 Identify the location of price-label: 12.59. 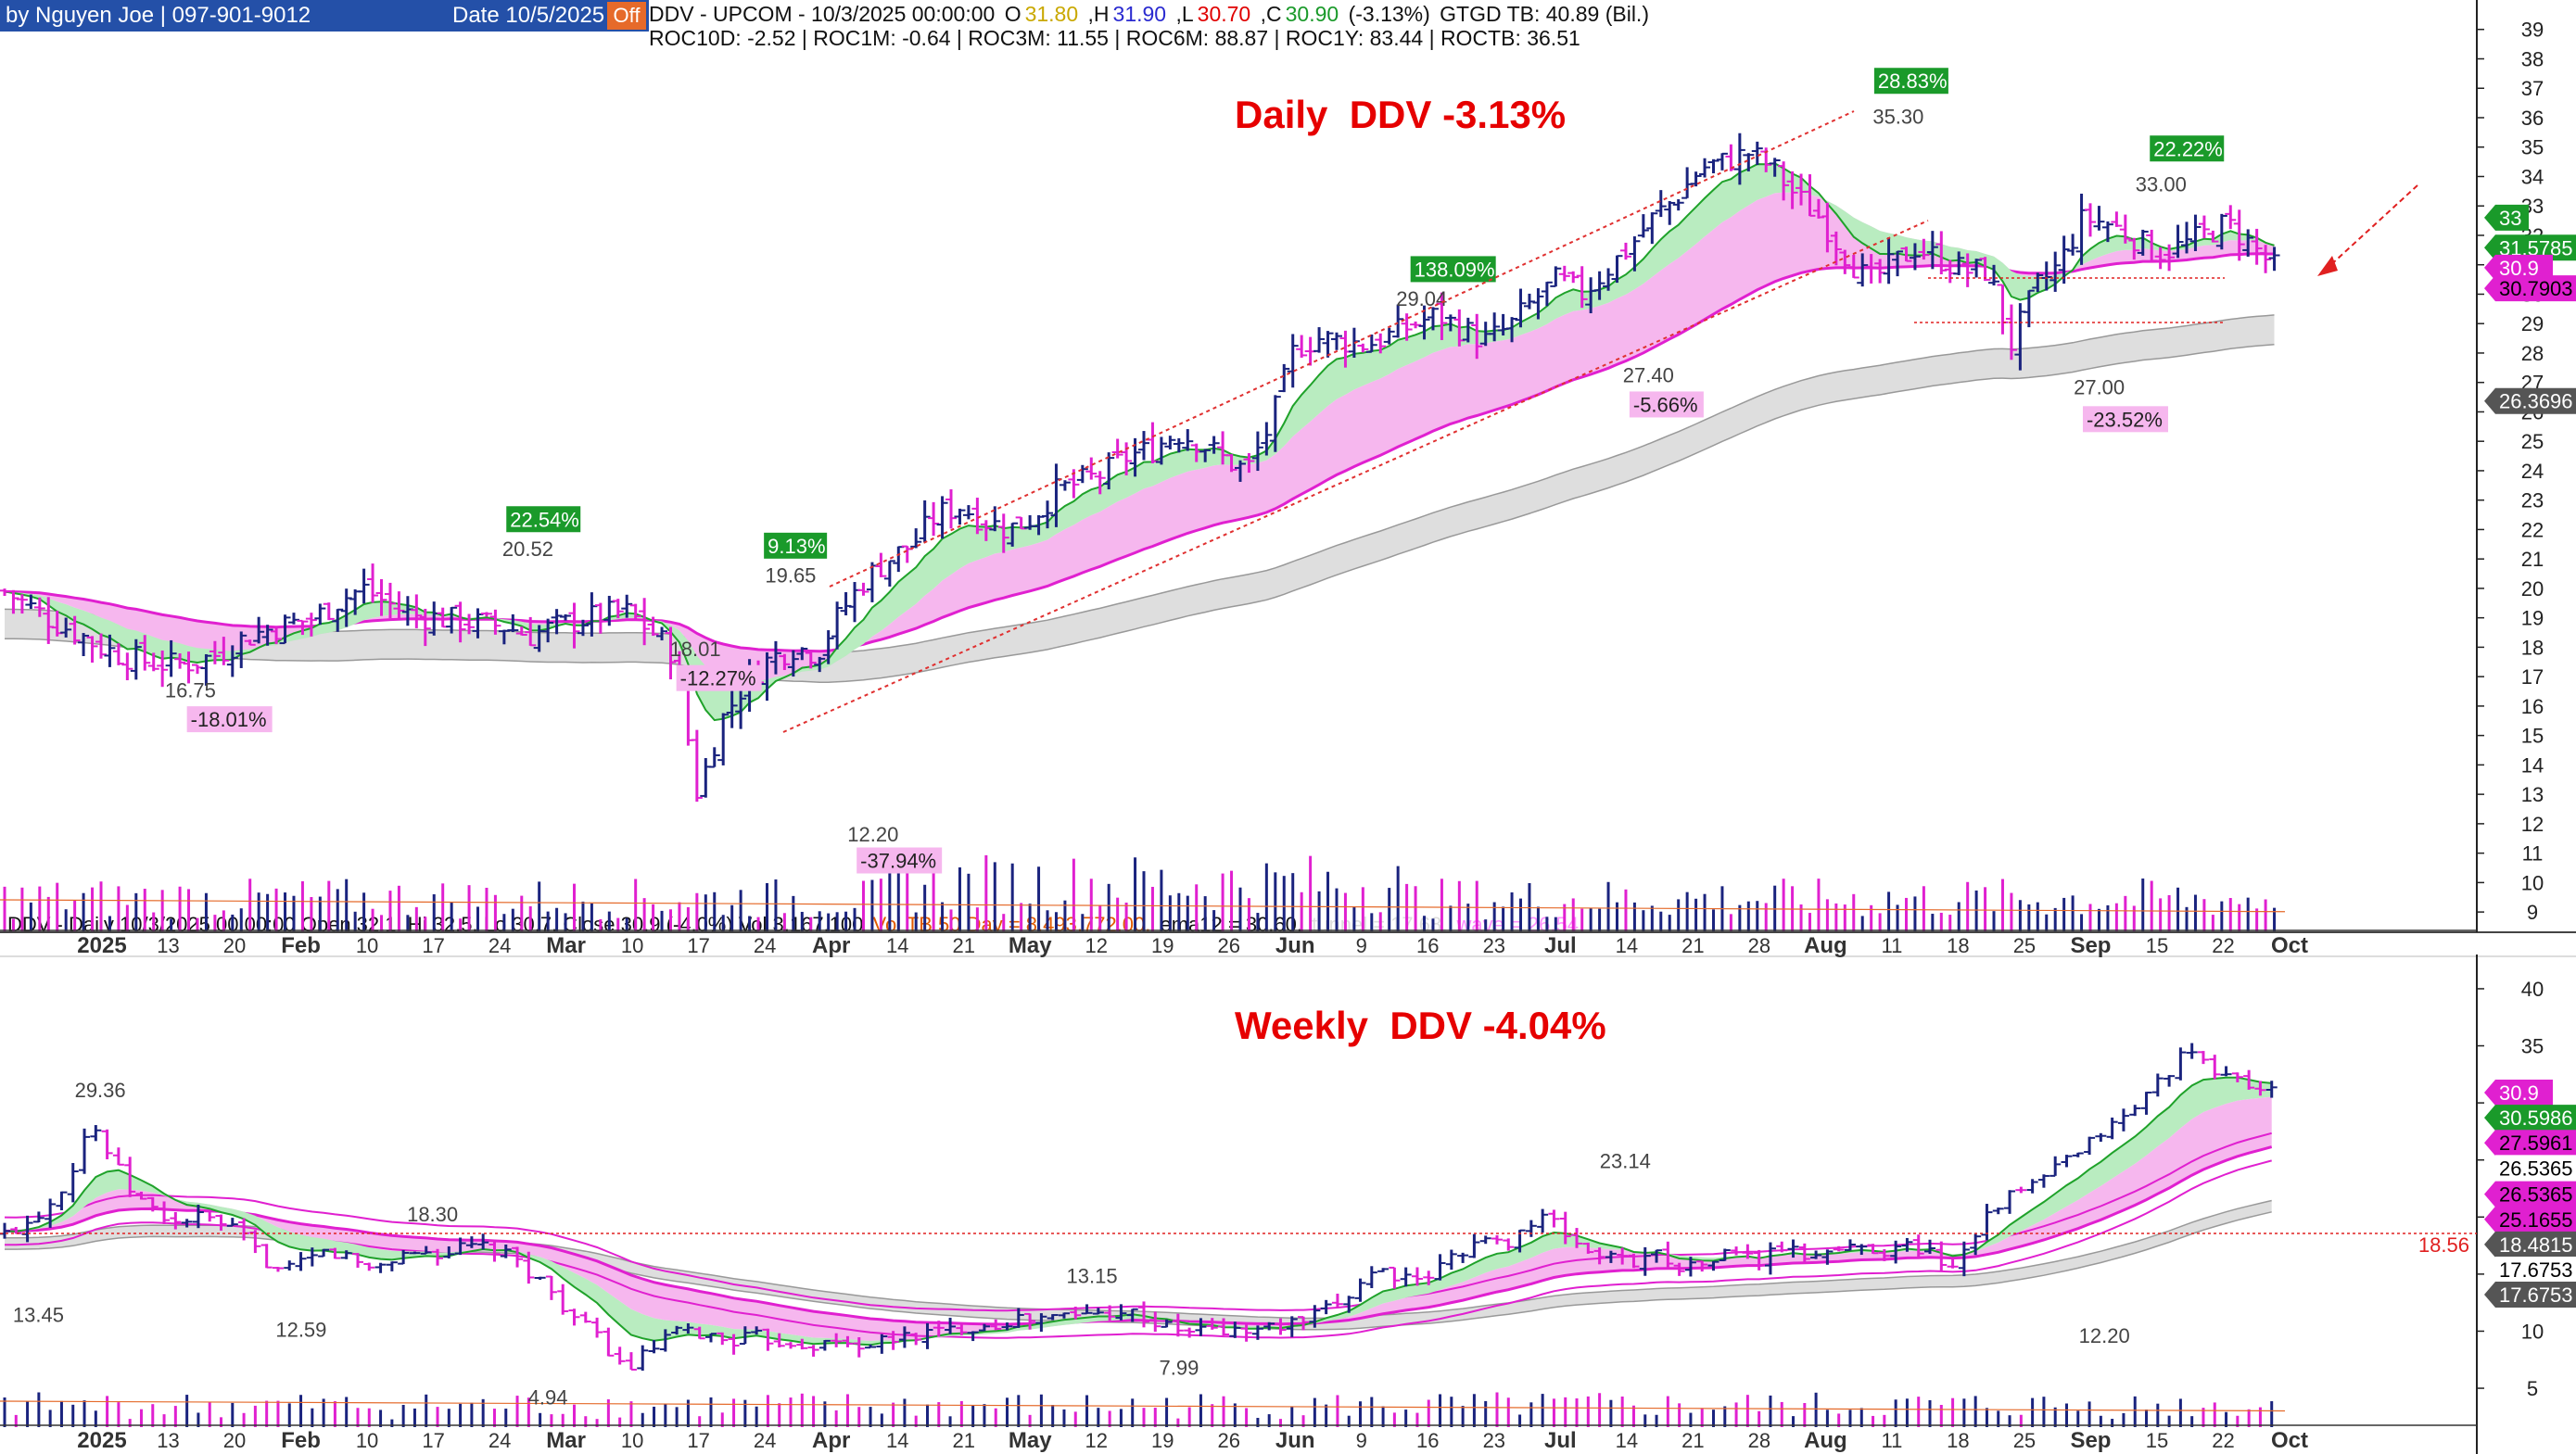
(300, 1330).